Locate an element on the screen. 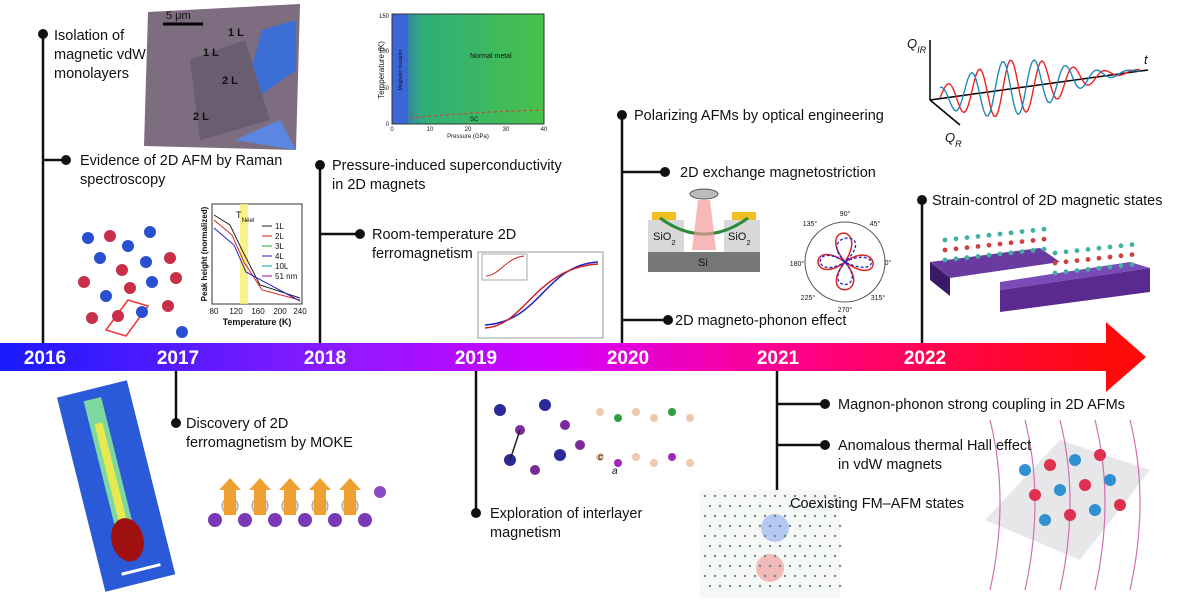 The width and height of the screenshot is (1200, 610). polar-plot is located at coordinates (845, 262).